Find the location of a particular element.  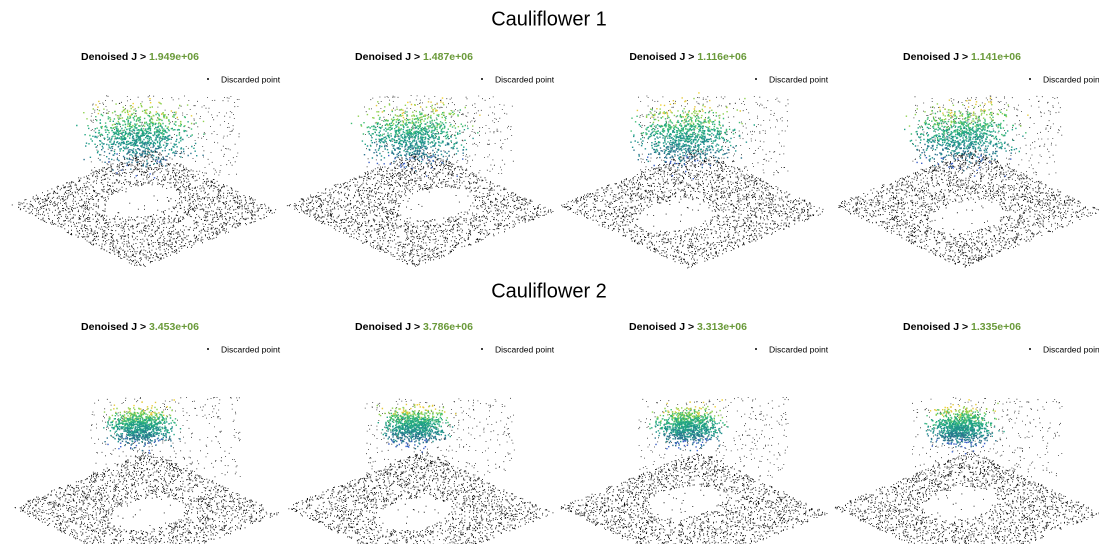

panel: Denoised J > 1.116e+06 Discarded point is located at coordinates (695, 160).